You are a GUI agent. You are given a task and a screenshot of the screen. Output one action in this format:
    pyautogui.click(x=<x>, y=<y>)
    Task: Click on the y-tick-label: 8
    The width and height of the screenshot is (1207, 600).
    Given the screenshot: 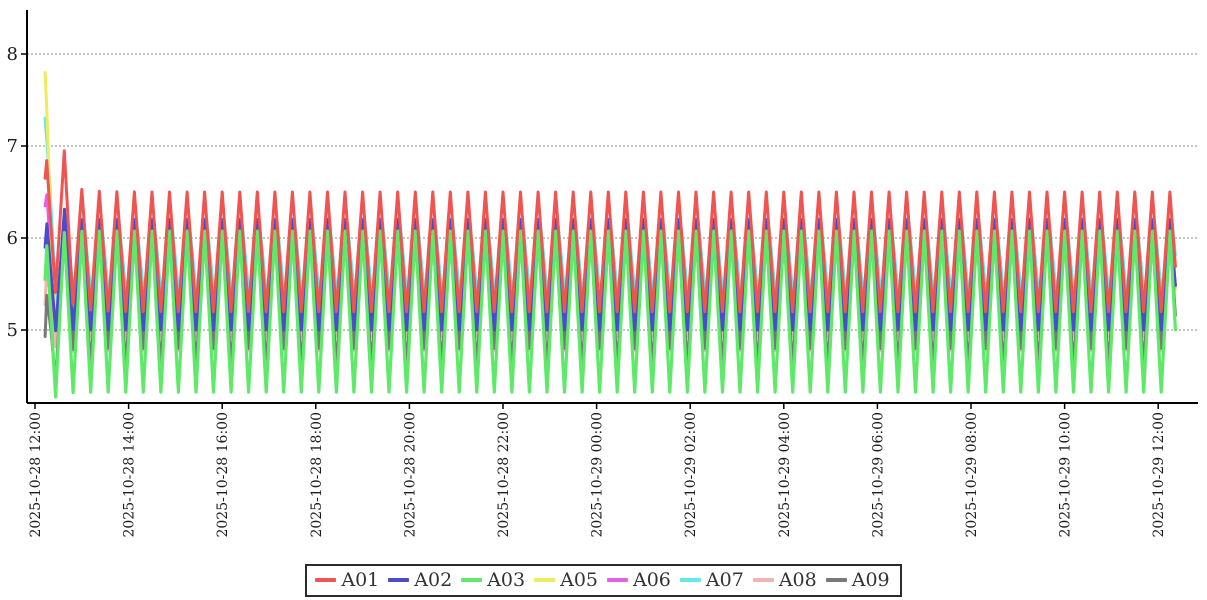 What is the action you would take?
    pyautogui.click(x=12, y=54)
    